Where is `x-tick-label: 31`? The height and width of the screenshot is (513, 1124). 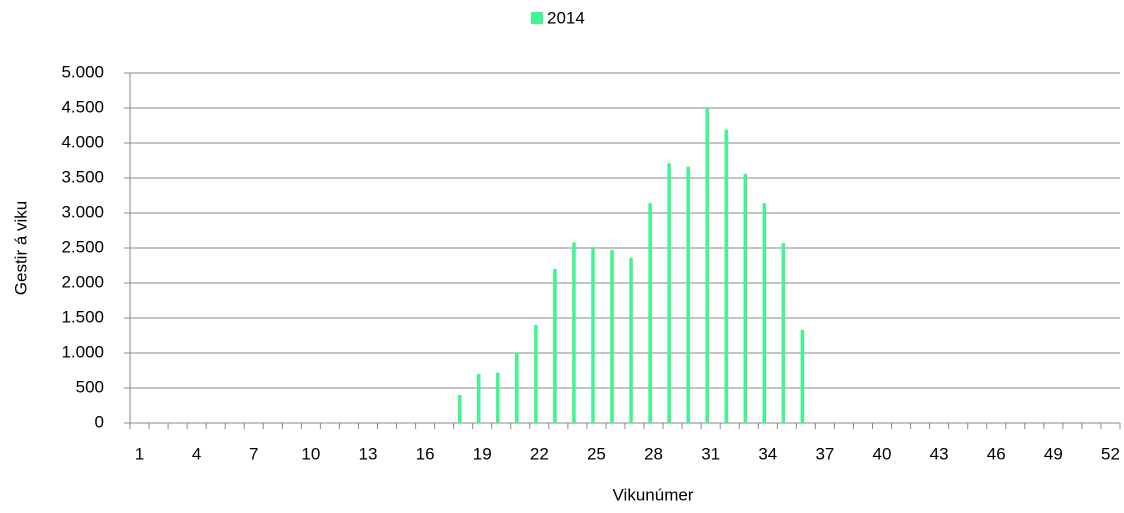
x-tick-label: 31 is located at coordinates (710, 453).